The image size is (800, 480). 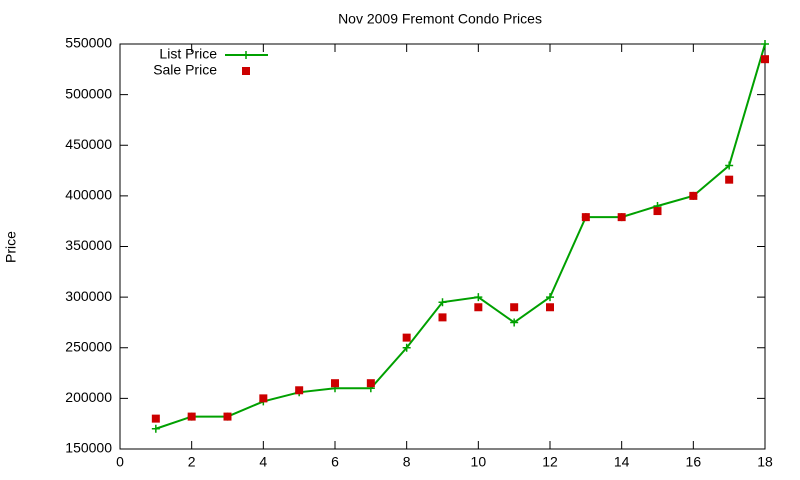 I want to click on x-tick-label: 12, so click(x=550, y=462).